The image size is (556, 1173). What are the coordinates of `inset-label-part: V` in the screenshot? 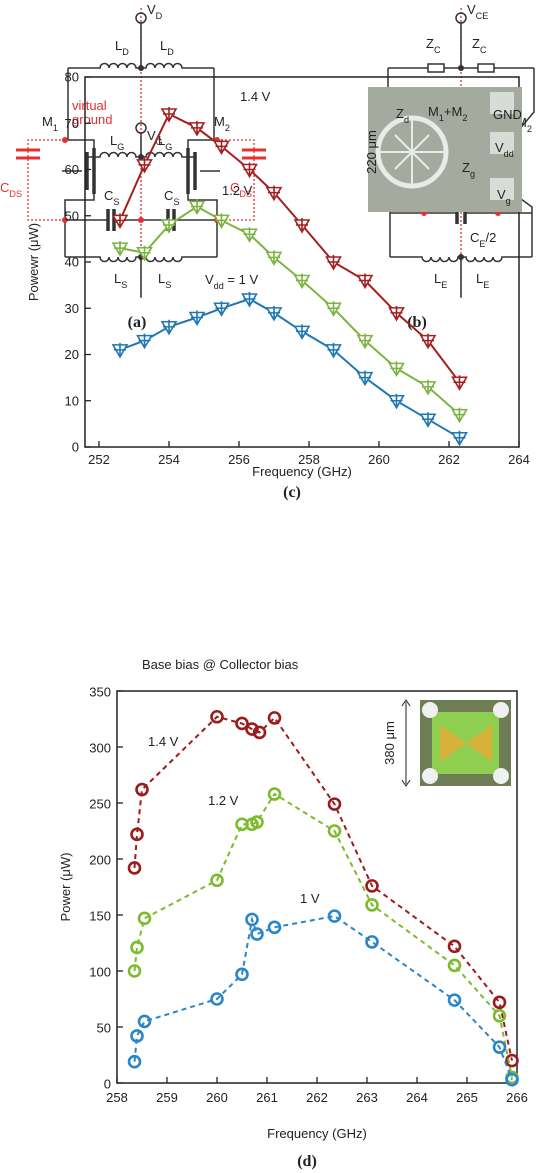 It's located at (501, 194).